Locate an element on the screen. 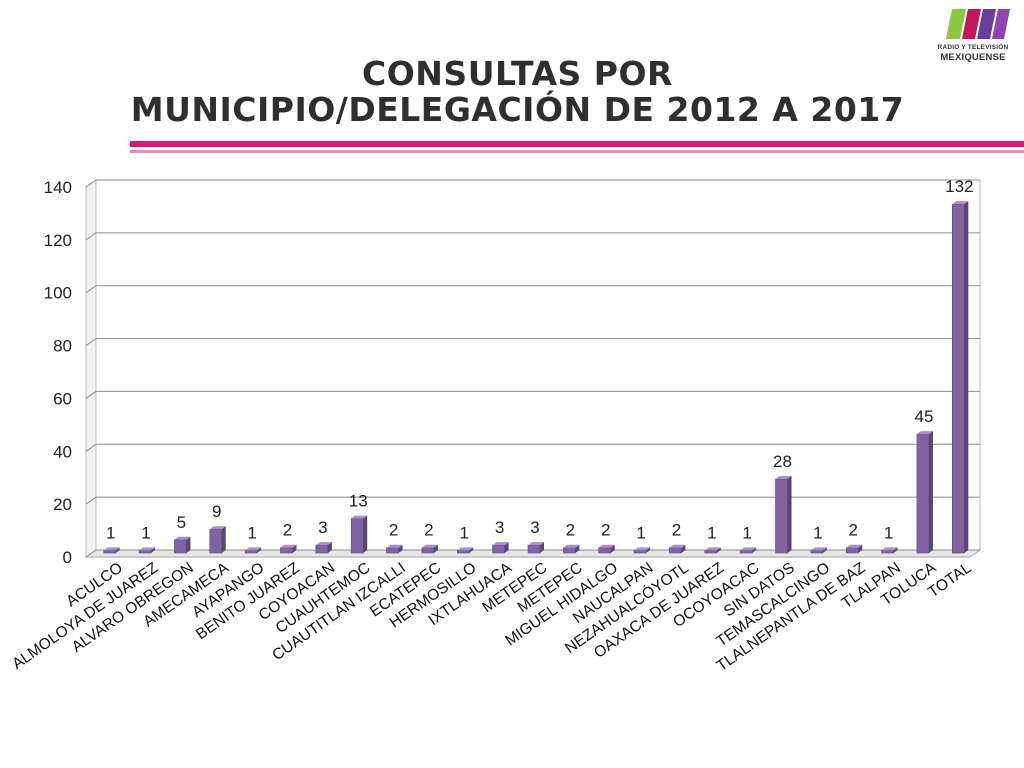 The height and width of the screenshot is (768, 1024). y-tick-label: 40 is located at coordinates (62, 451).